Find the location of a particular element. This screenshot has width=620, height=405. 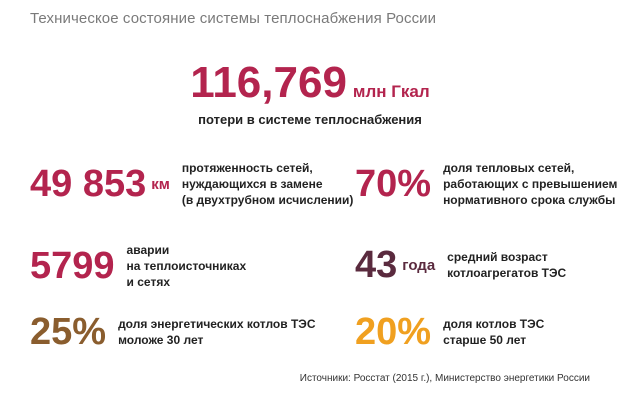

stat-young-value: 25% is located at coordinates (68, 332).